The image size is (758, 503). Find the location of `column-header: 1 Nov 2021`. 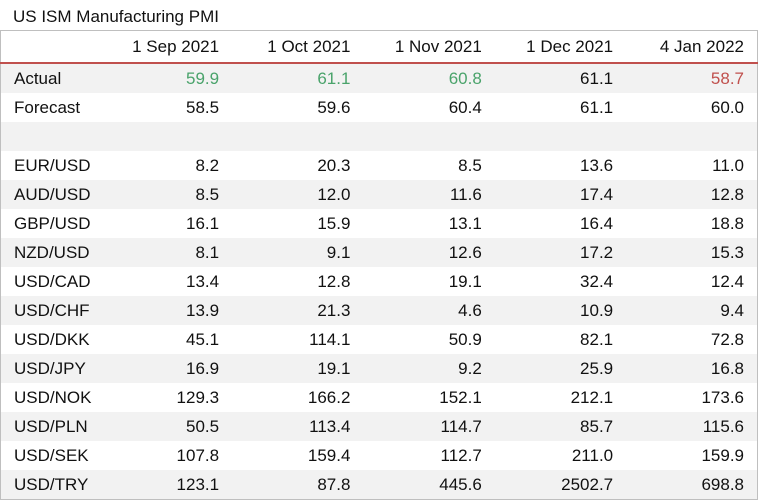

column-header: 1 Nov 2021 is located at coordinates (429, 47).